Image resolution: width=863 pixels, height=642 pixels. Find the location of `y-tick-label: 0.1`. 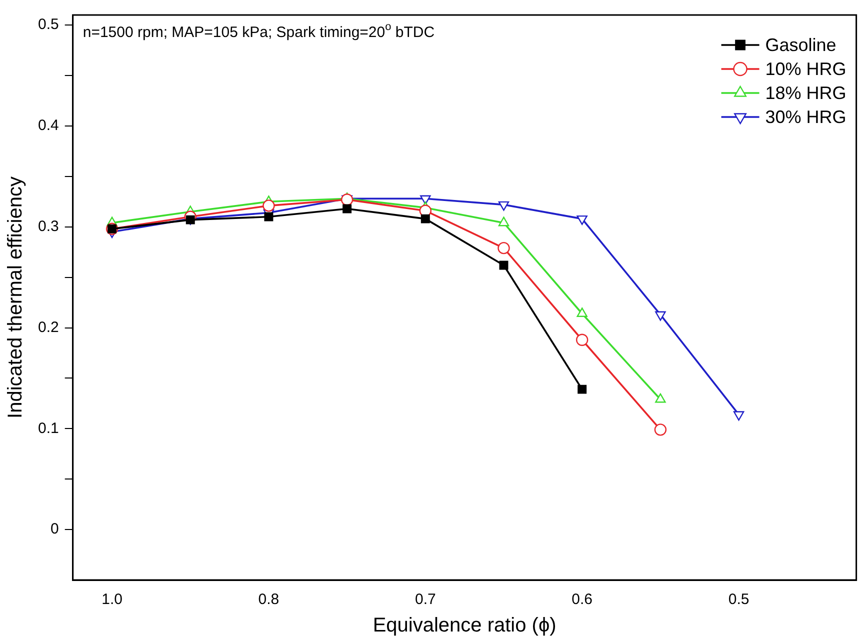

y-tick-label: 0.1 is located at coordinates (48, 428).